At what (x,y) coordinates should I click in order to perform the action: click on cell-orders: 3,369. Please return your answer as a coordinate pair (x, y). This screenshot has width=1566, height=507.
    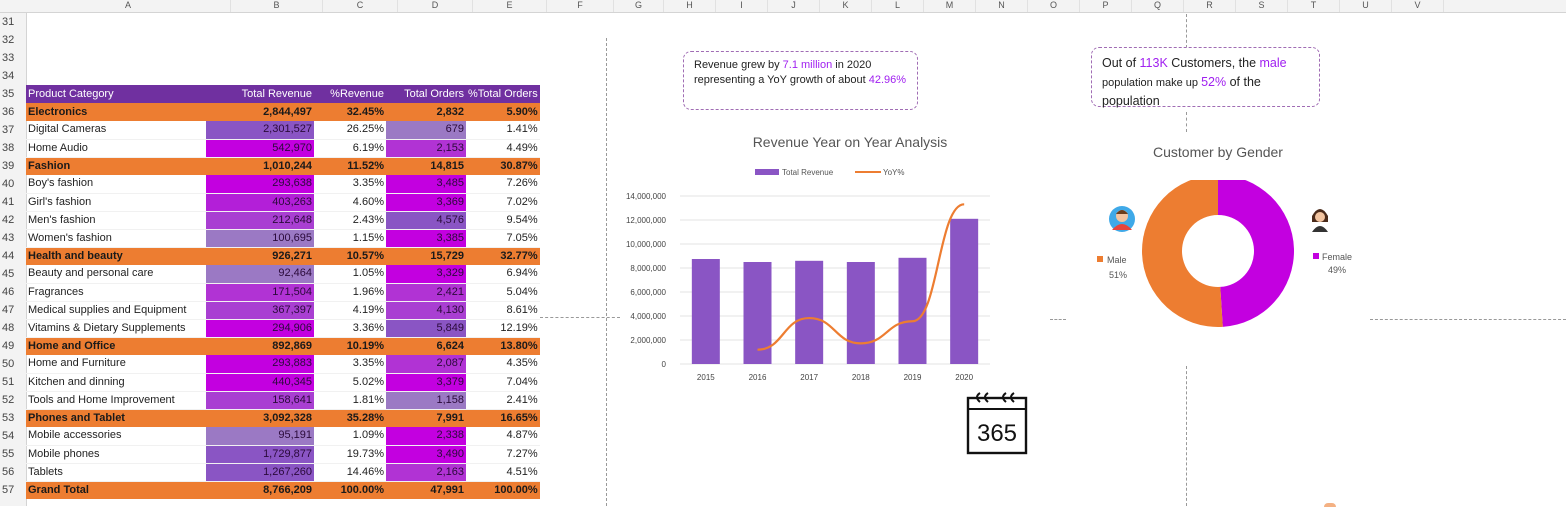
    Looking at the image, I should click on (426, 202).